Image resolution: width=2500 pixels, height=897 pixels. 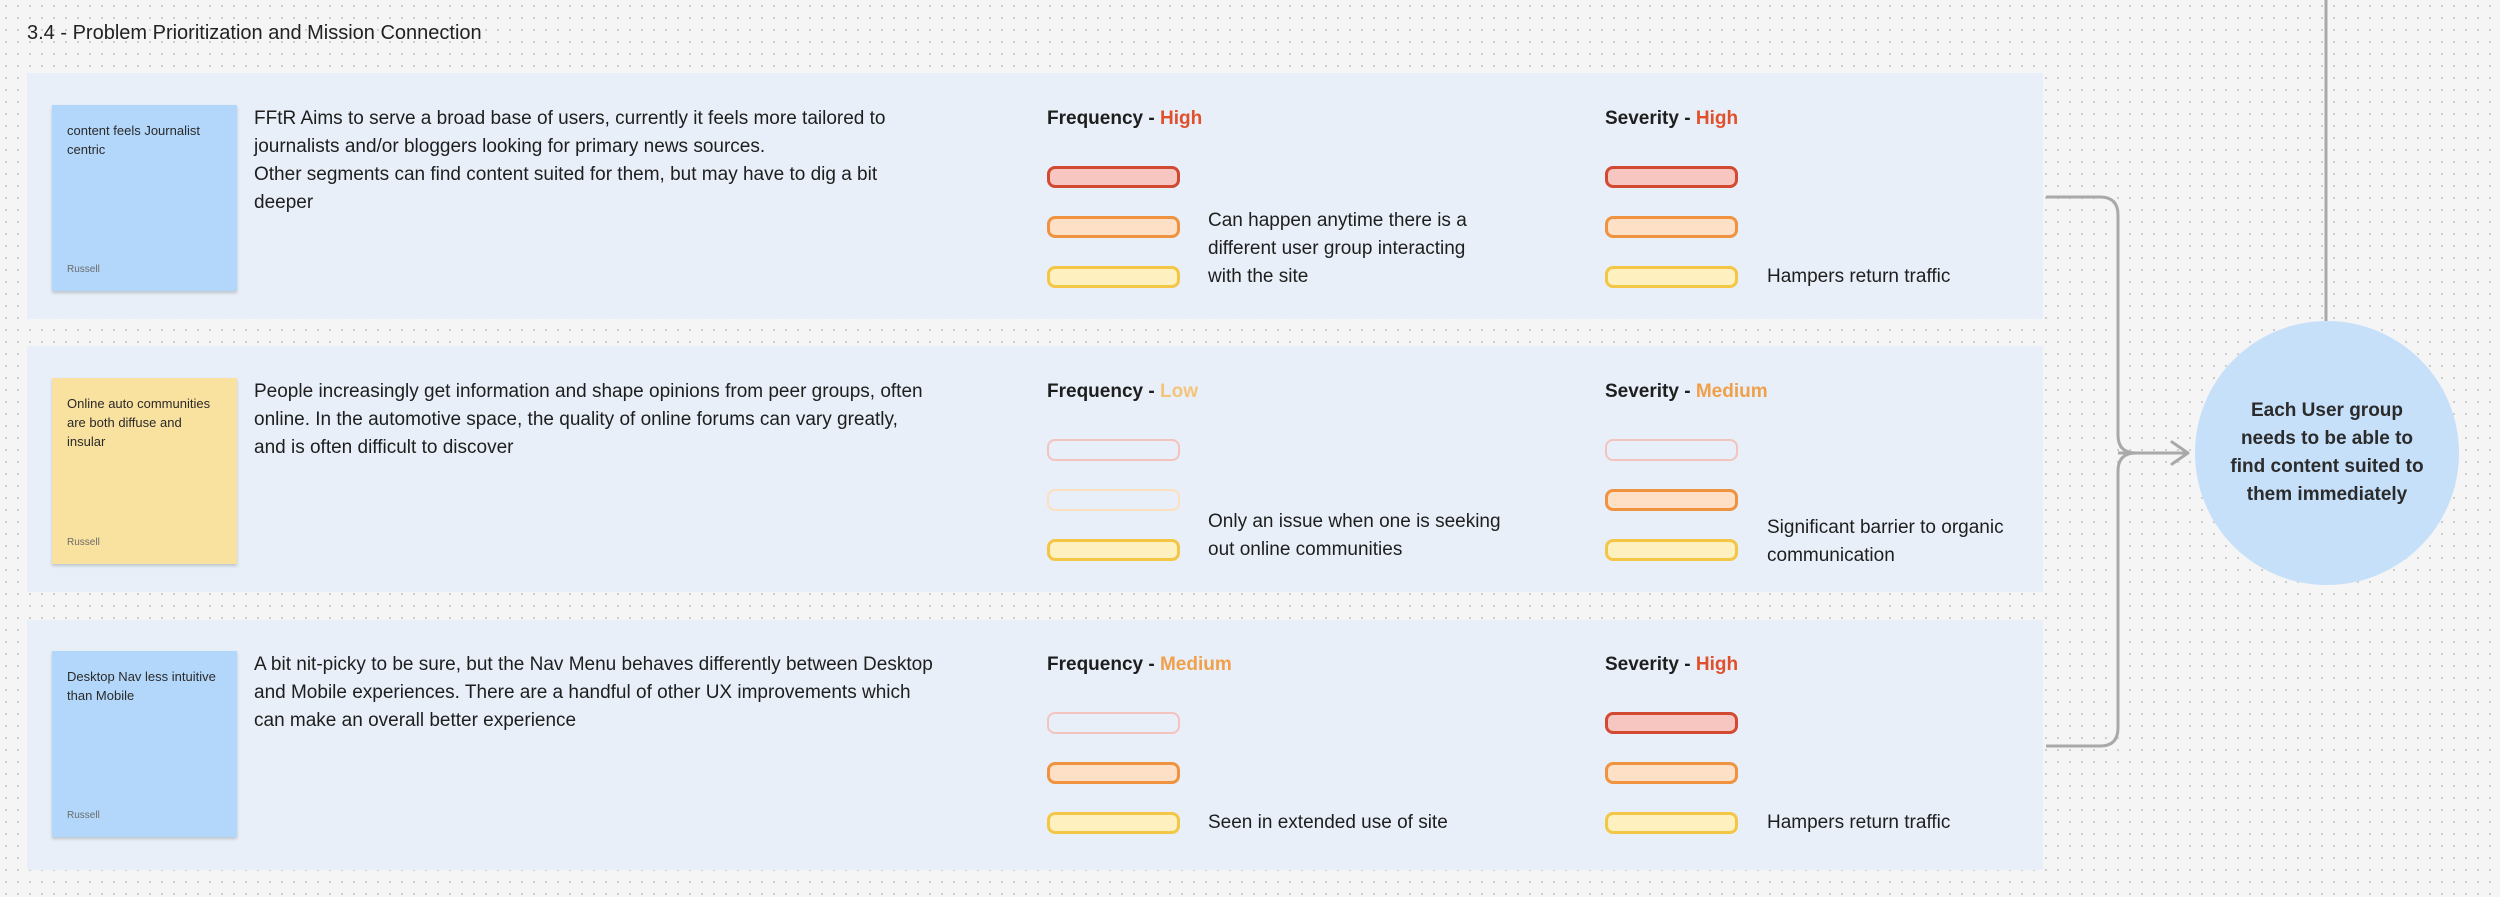 I want to click on frequency-title: Frequency - High, so click(x=1124, y=119).